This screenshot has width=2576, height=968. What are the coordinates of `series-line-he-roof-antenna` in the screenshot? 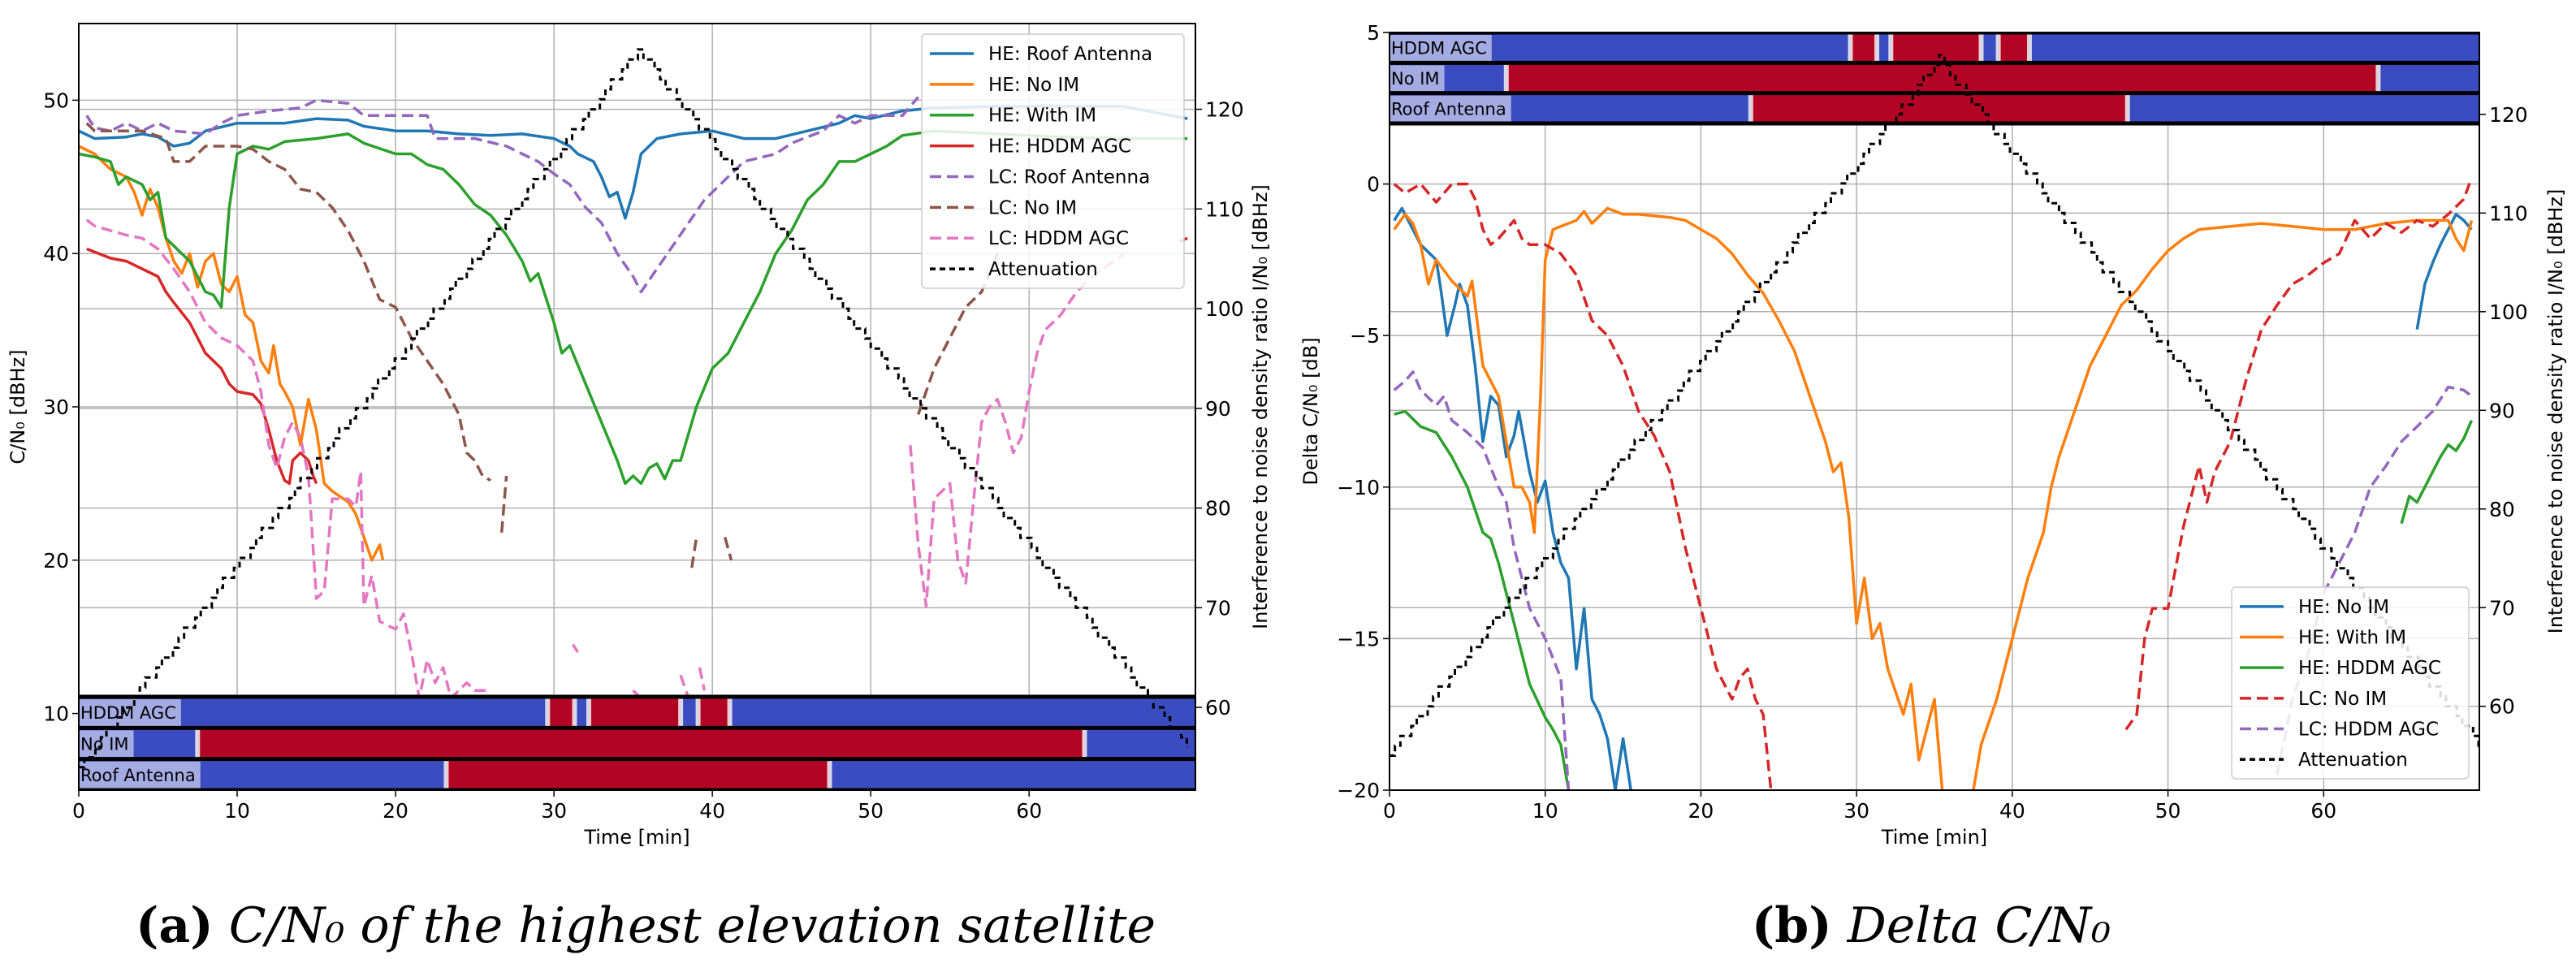 It's located at (634, 162).